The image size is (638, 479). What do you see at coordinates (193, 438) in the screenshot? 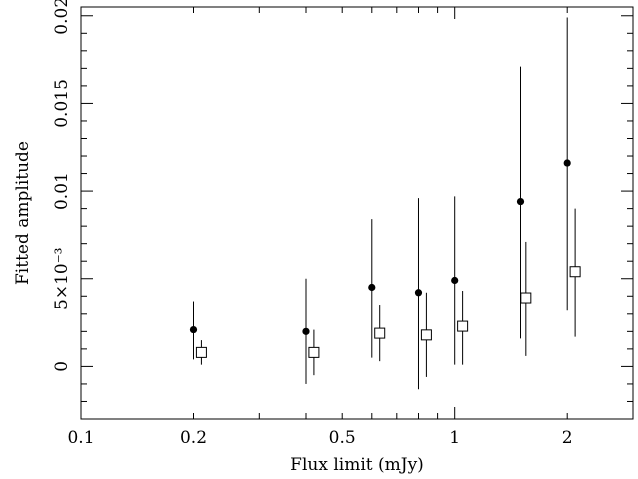
I see `x-tick-label: 0.2` at bounding box center [193, 438].